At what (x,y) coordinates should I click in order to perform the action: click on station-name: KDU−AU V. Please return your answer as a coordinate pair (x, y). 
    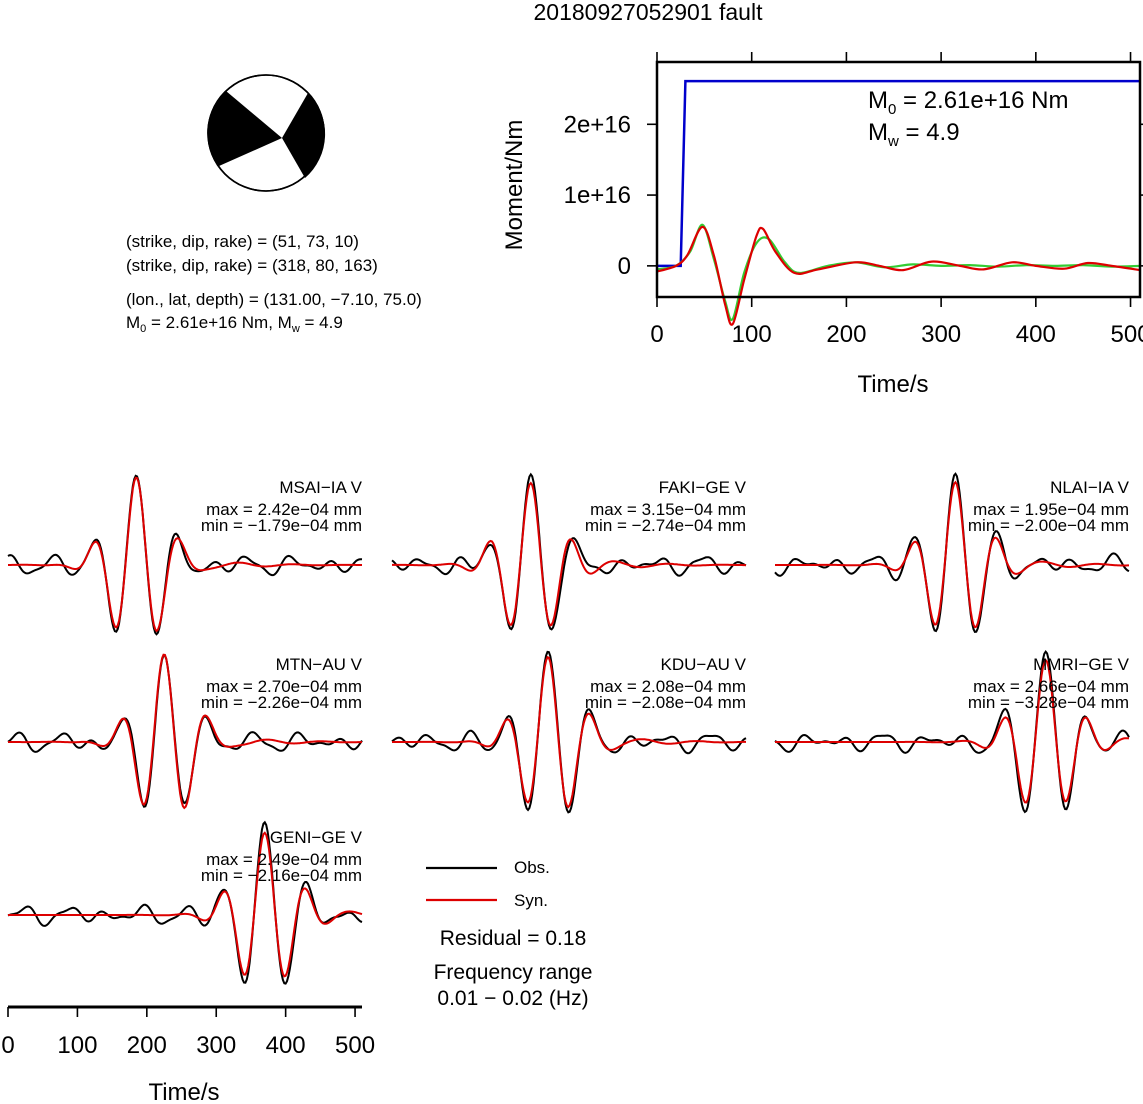
    Looking at the image, I should click on (704, 664).